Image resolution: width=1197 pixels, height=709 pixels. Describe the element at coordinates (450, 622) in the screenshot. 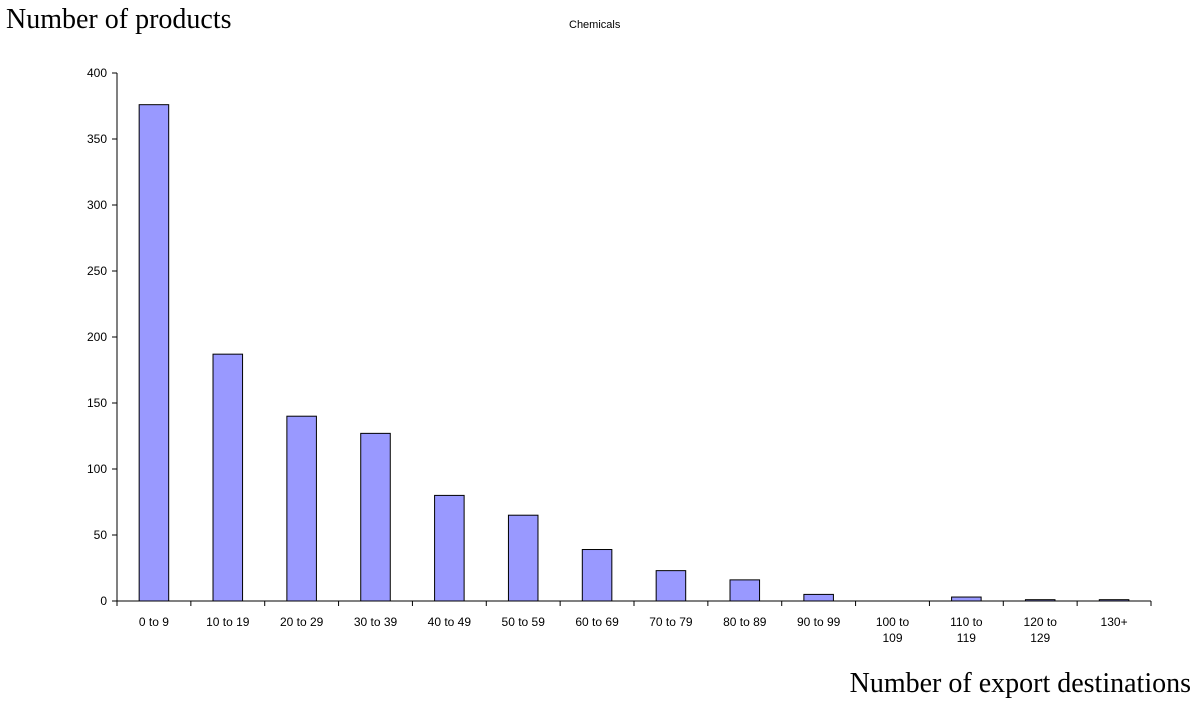

I see `x-tick-label: 40 to 49` at that location.